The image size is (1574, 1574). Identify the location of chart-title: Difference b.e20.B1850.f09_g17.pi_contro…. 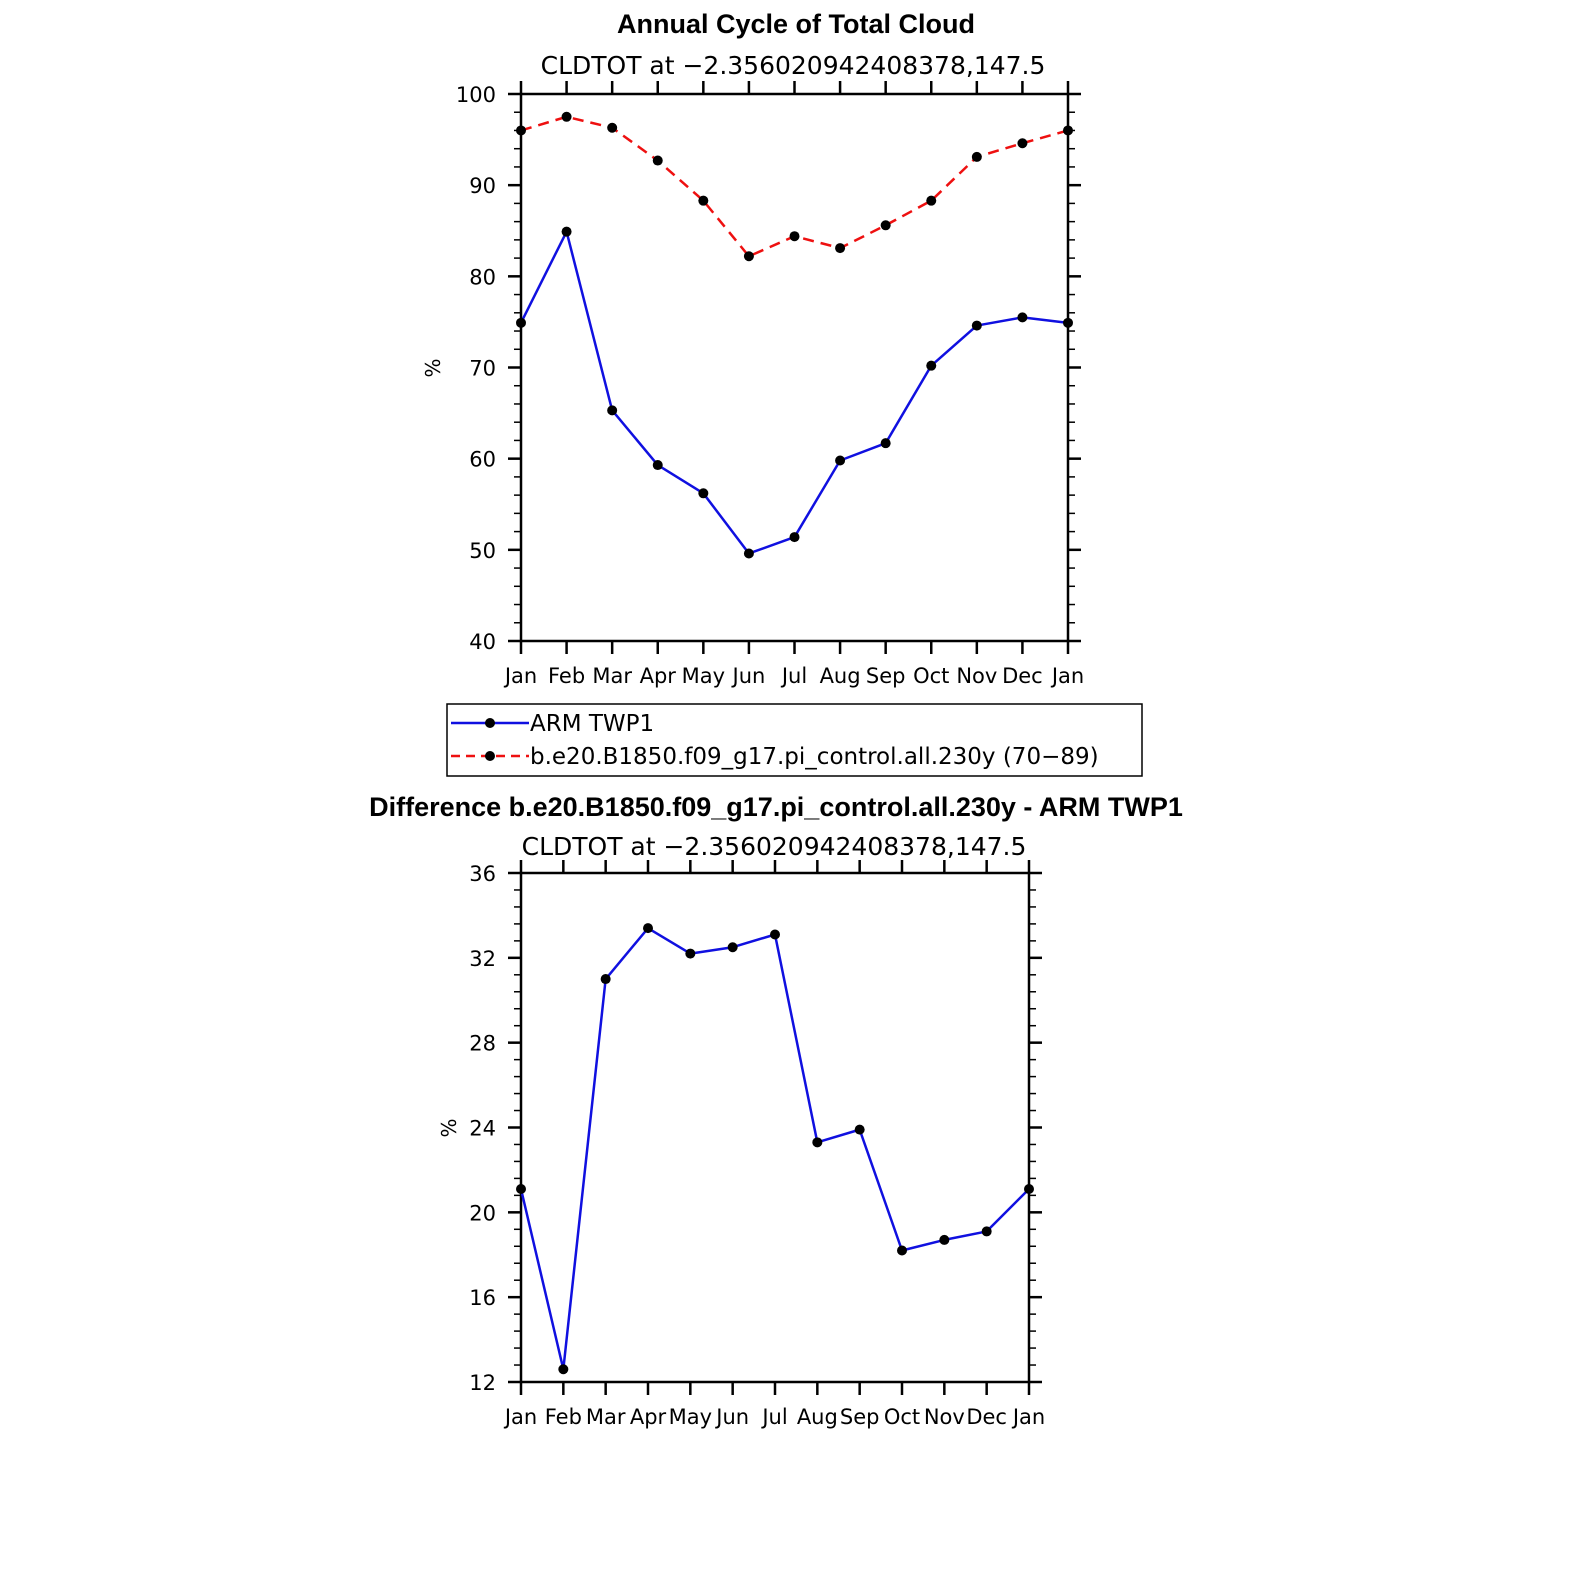
(776, 807).